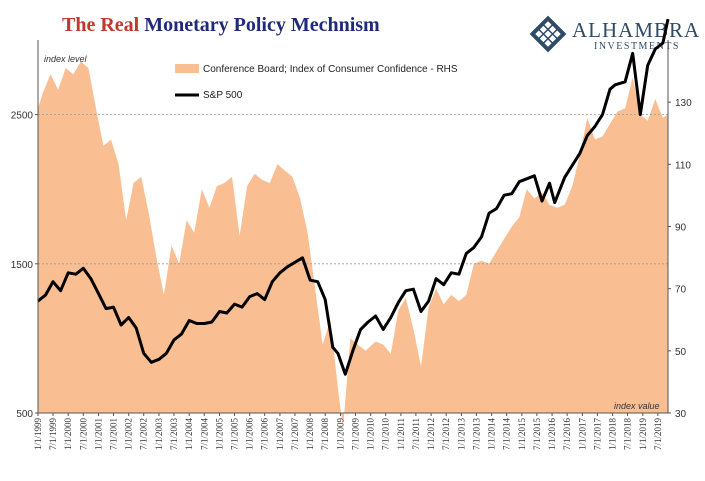 This screenshot has width=705, height=481. Describe the element at coordinates (548, 34) in the screenshot. I see `diamond-lattice-icon` at that location.